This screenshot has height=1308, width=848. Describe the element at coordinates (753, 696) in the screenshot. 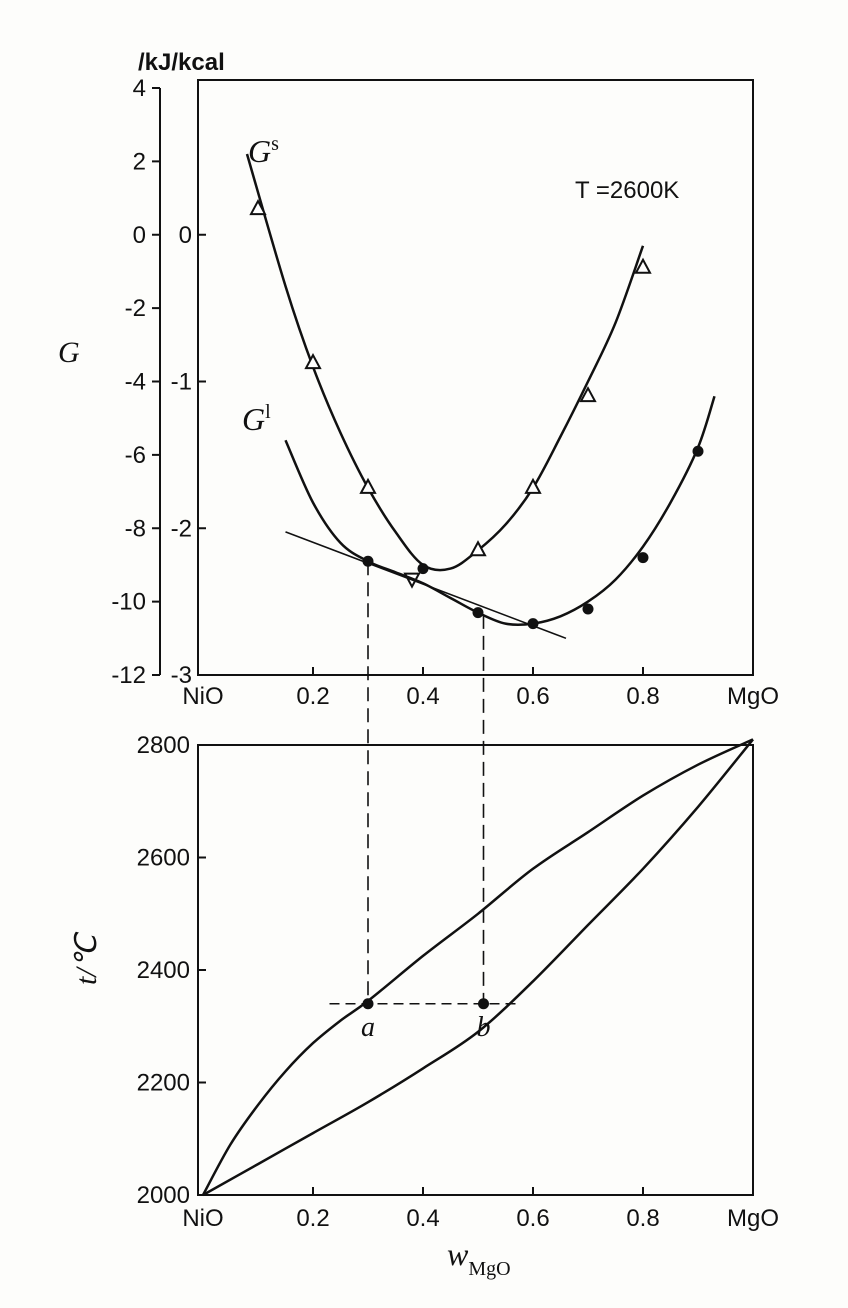

I see `top-x-tick-label: MgO` at that location.